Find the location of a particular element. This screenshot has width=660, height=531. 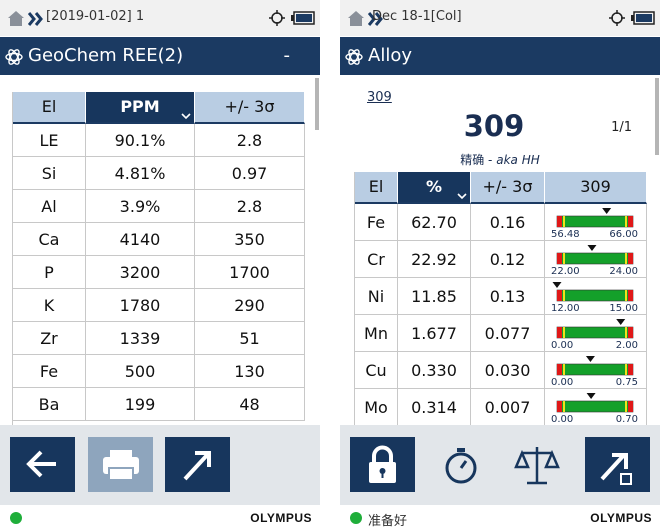

grade-heading: 309 is located at coordinates (494, 126).